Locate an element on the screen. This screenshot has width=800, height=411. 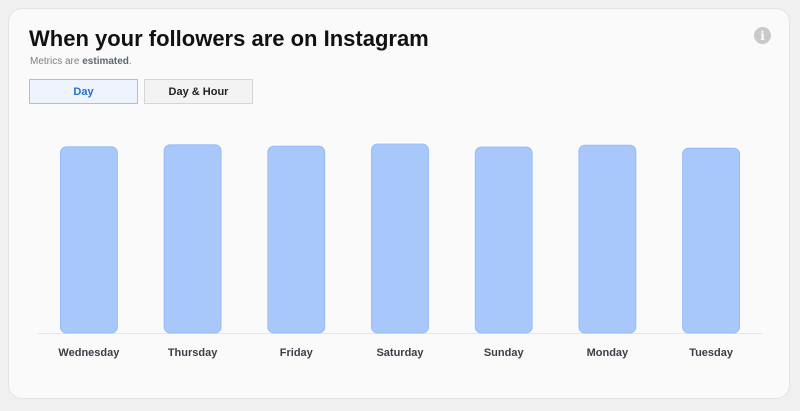
info-icon: i is located at coordinates (762, 35).